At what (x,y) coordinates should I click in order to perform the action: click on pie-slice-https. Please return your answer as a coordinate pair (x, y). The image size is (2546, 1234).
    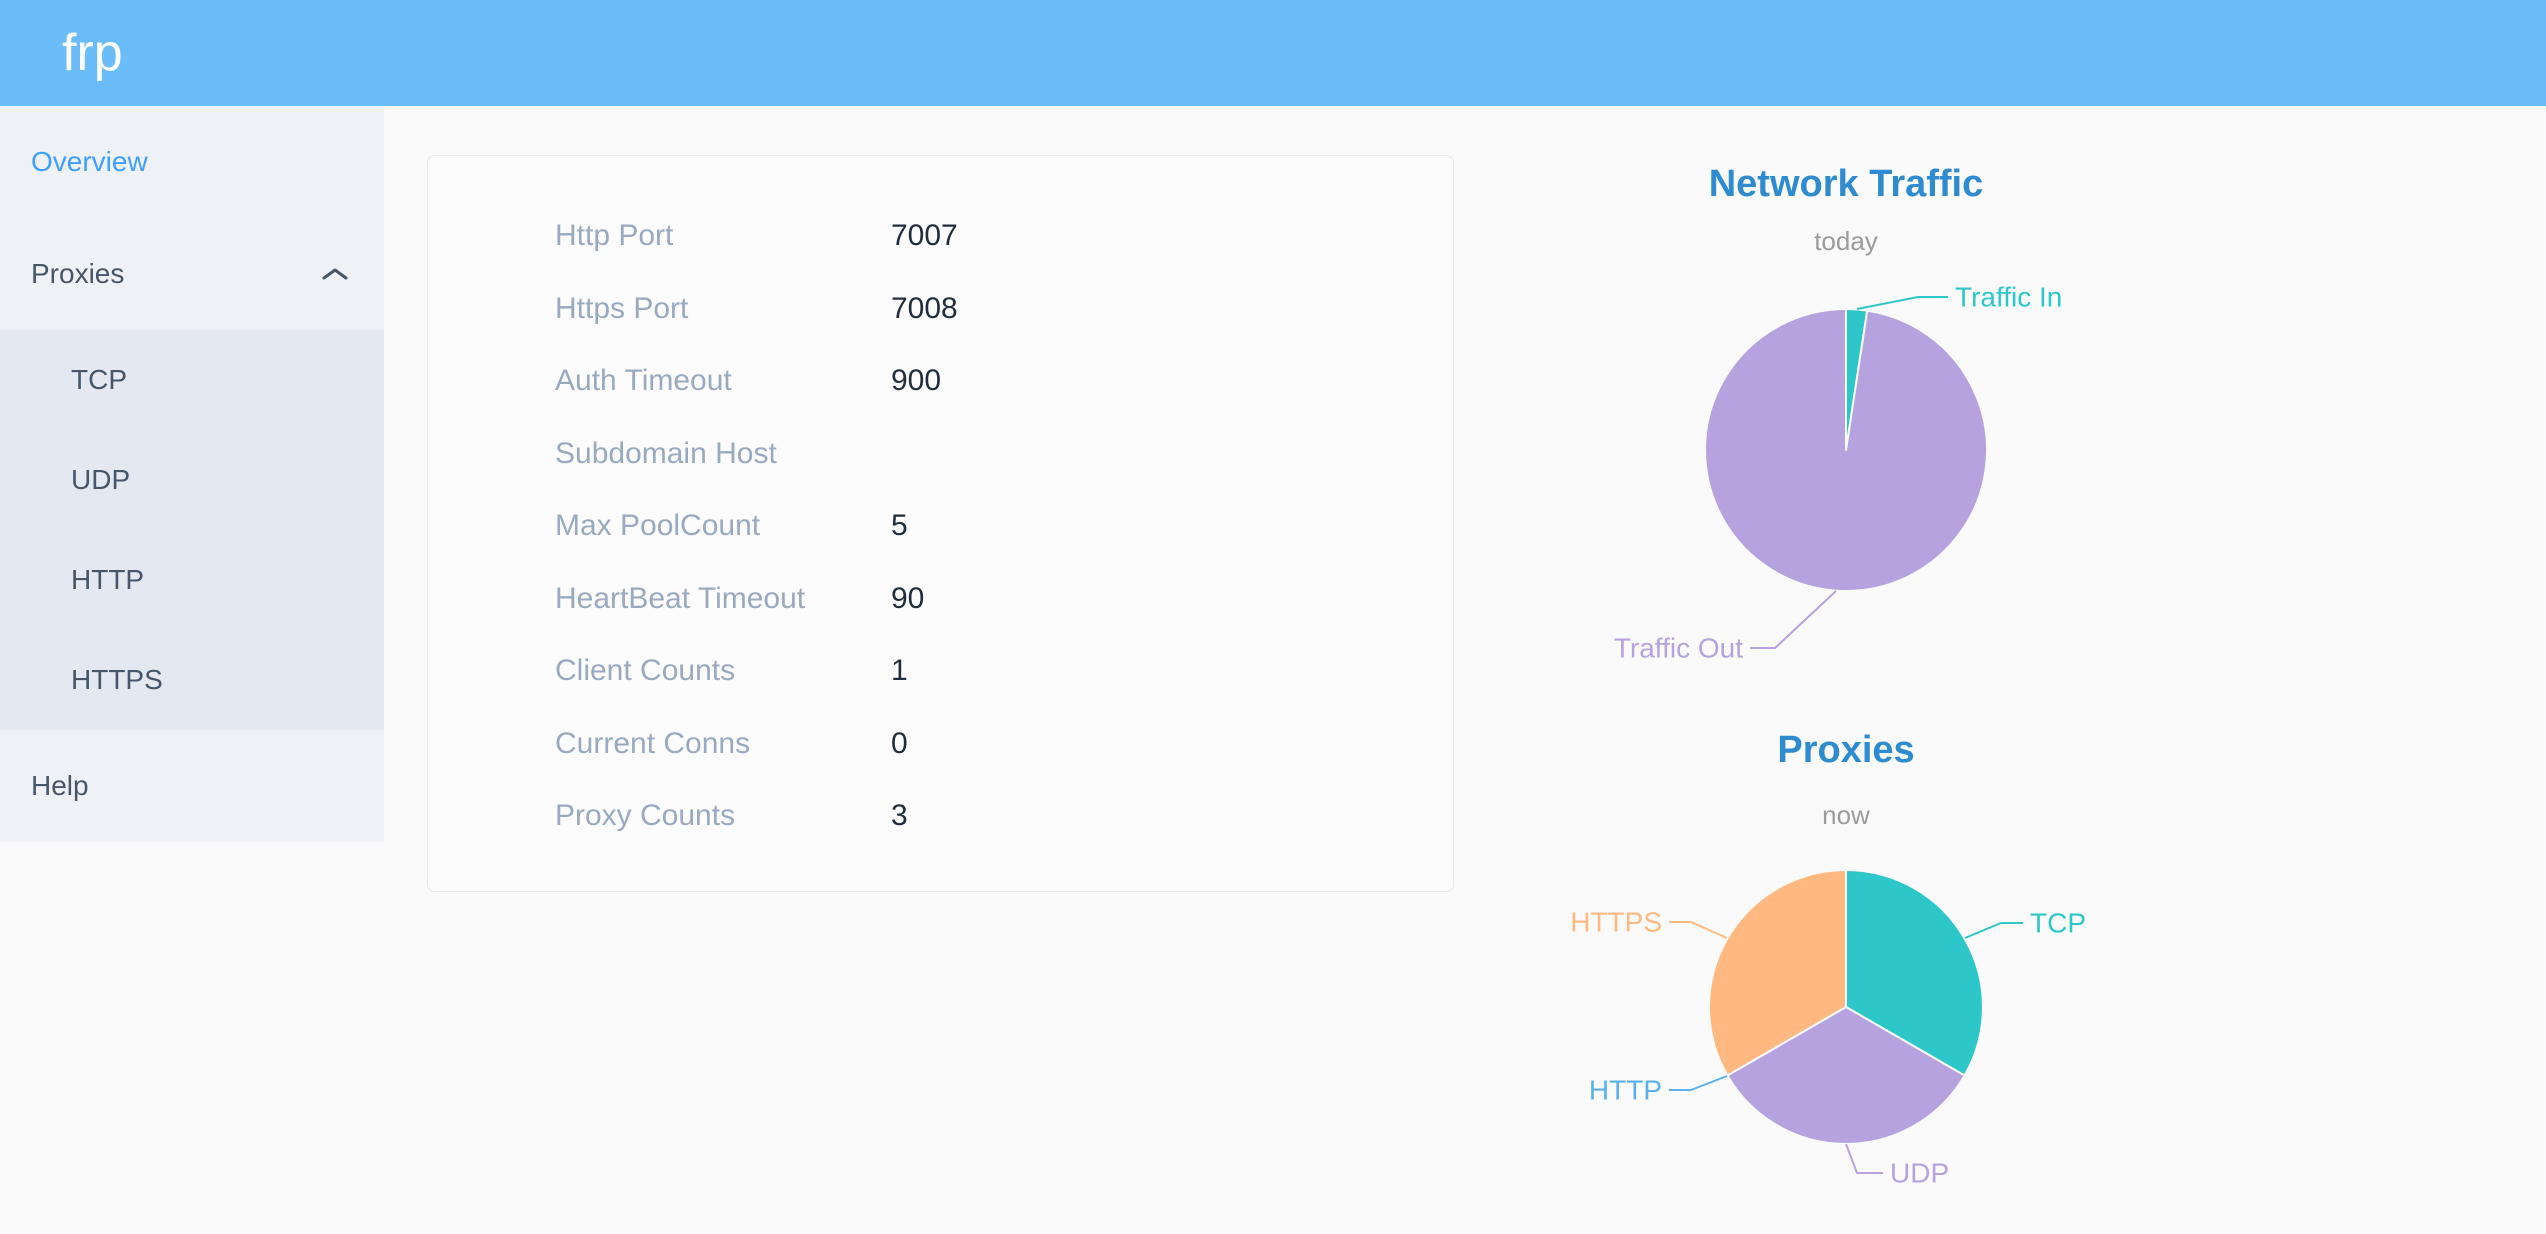
    Looking at the image, I should click on (1777, 973).